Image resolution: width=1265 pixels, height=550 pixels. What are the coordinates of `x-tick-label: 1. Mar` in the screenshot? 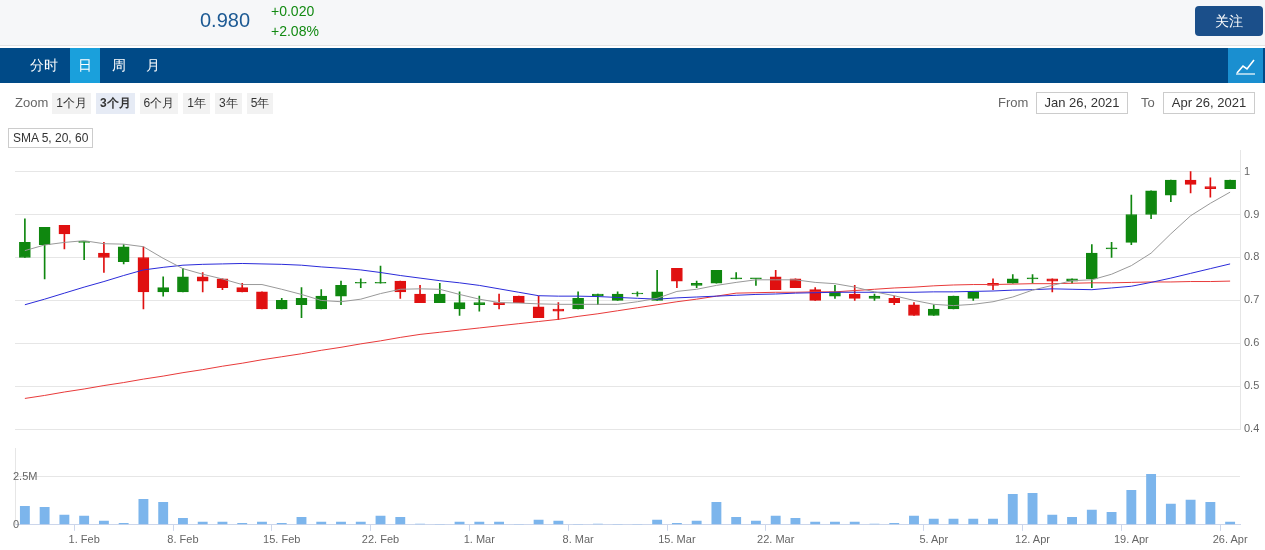 It's located at (479, 539).